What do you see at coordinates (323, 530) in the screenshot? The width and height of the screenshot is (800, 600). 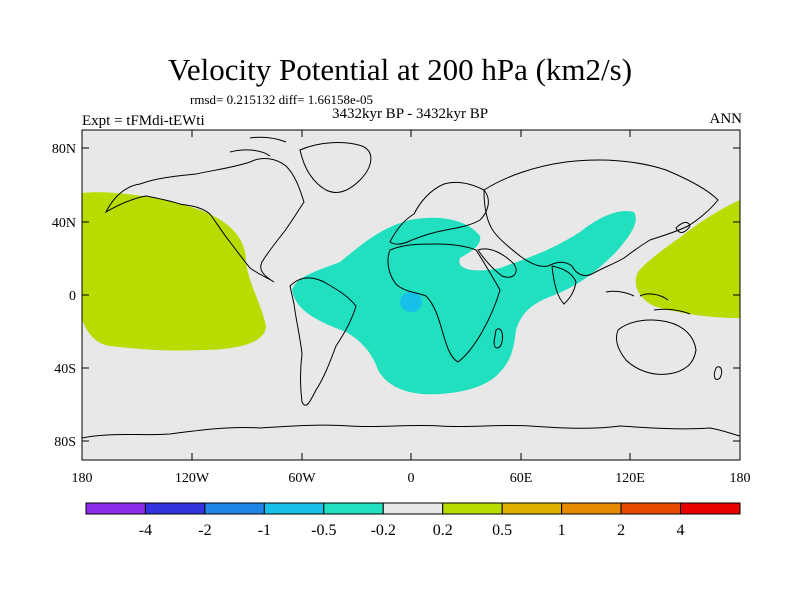 I see `colorbar-label: -0.5` at bounding box center [323, 530].